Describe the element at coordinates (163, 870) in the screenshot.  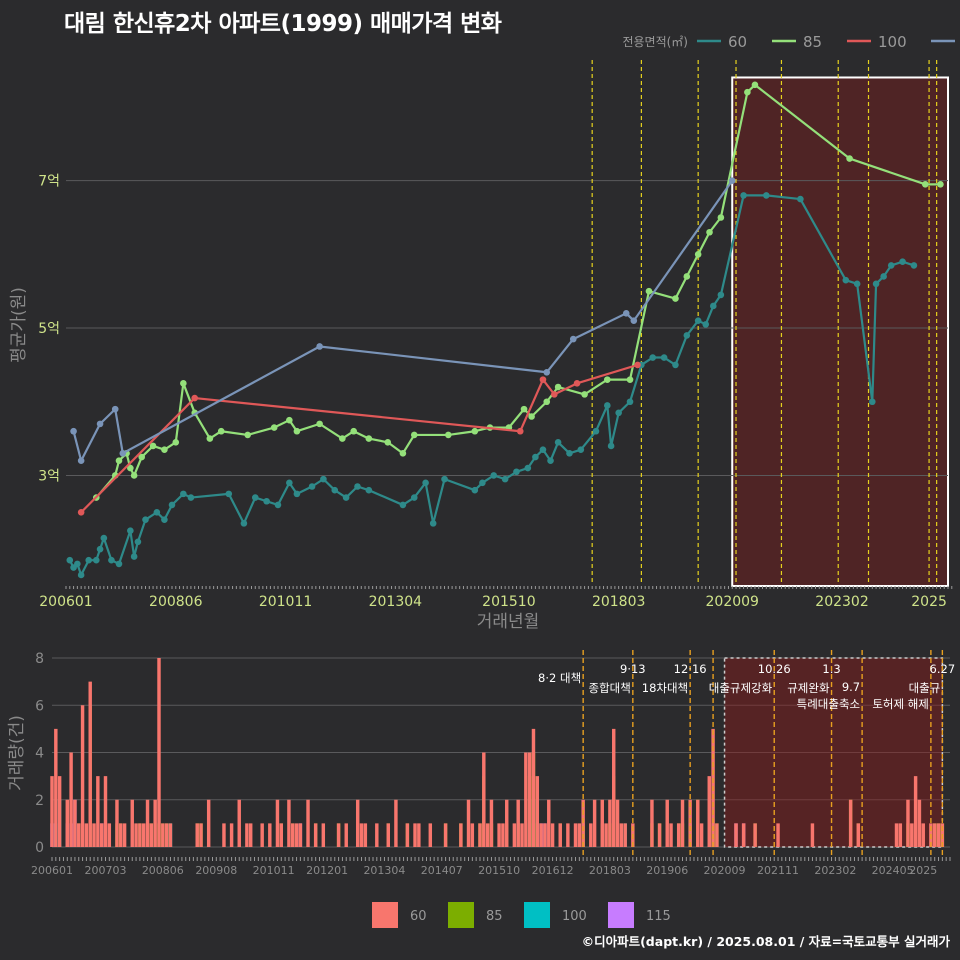
I see `volume-x-tick-label: 200806` at that location.